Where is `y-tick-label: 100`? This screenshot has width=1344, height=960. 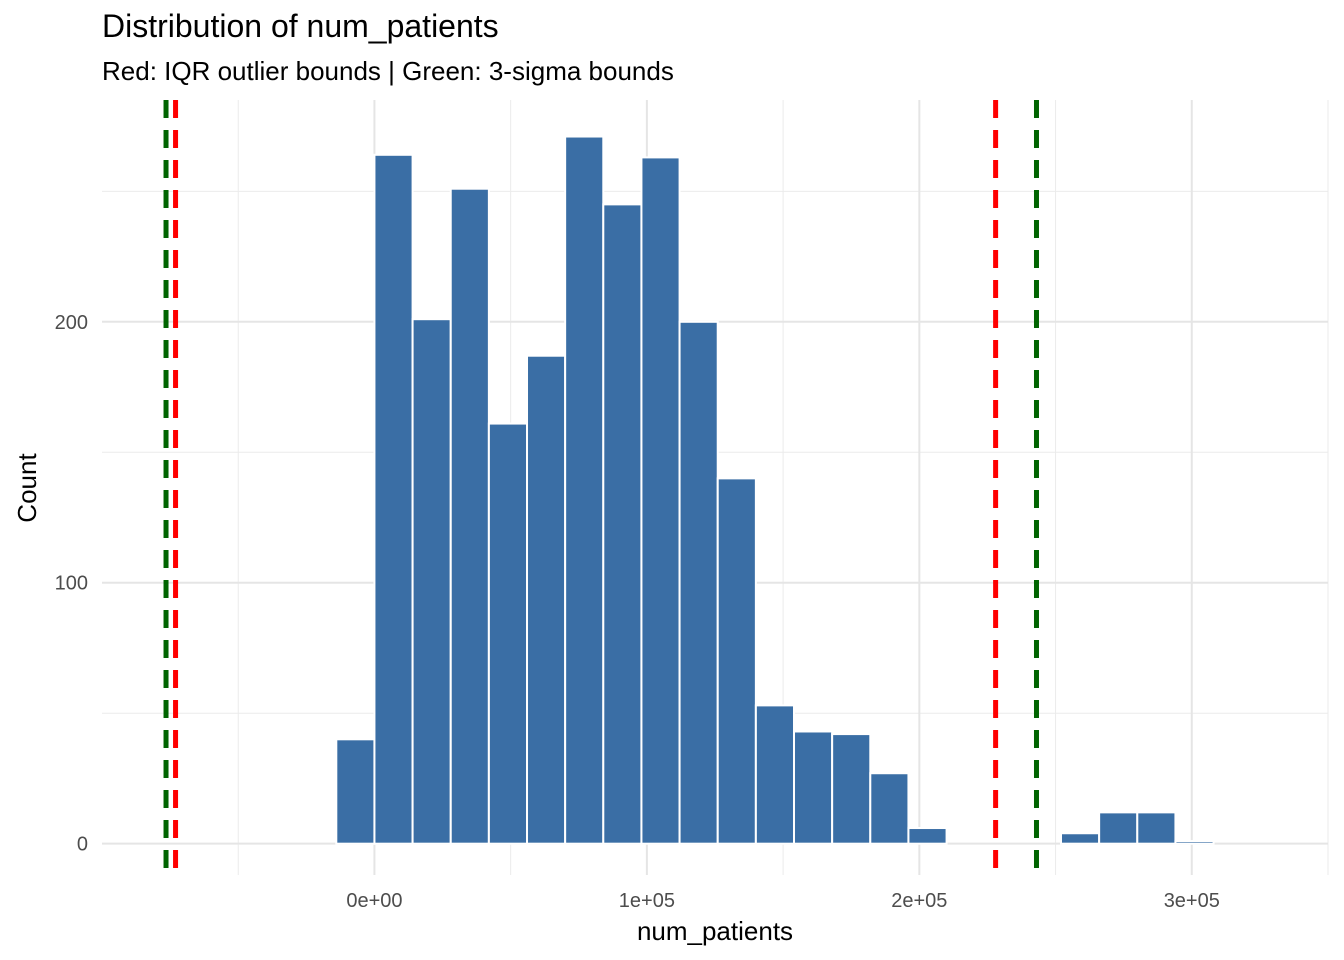
y-tick-label: 100 is located at coordinates (71, 584).